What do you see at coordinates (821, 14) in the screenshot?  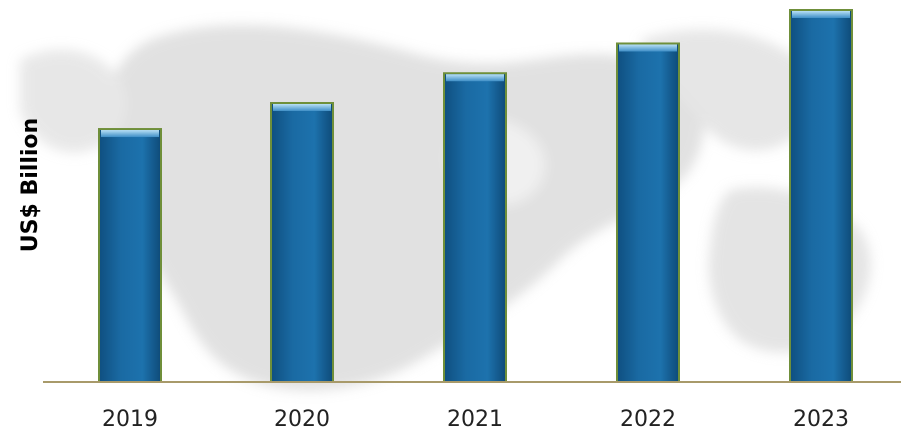 I see `bar-cap-2023` at bounding box center [821, 14].